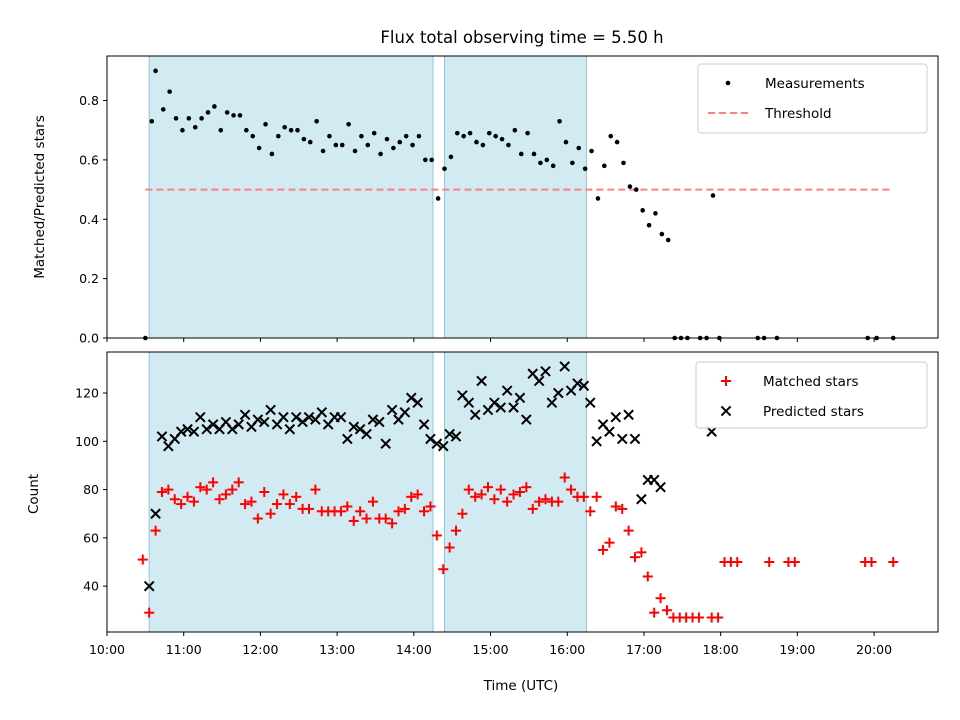 The width and height of the screenshot is (960, 720). Describe the element at coordinates (89, 159) in the screenshot. I see `y-tick-label: 0.6` at that location.